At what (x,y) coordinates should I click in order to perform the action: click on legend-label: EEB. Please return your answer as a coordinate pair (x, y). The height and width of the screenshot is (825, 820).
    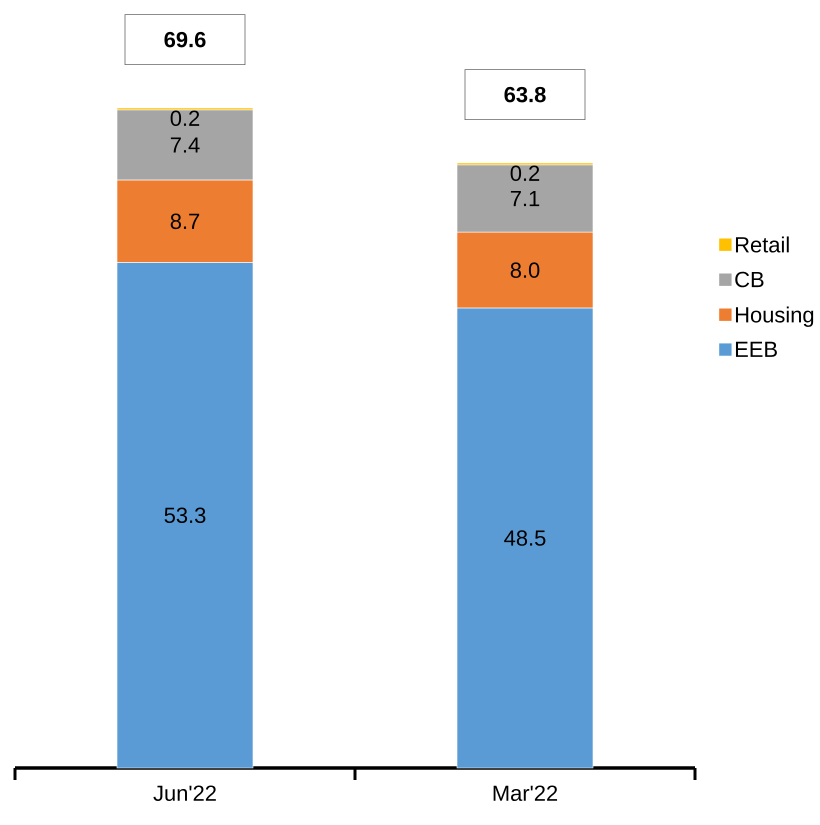
    Looking at the image, I should click on (757, 349).